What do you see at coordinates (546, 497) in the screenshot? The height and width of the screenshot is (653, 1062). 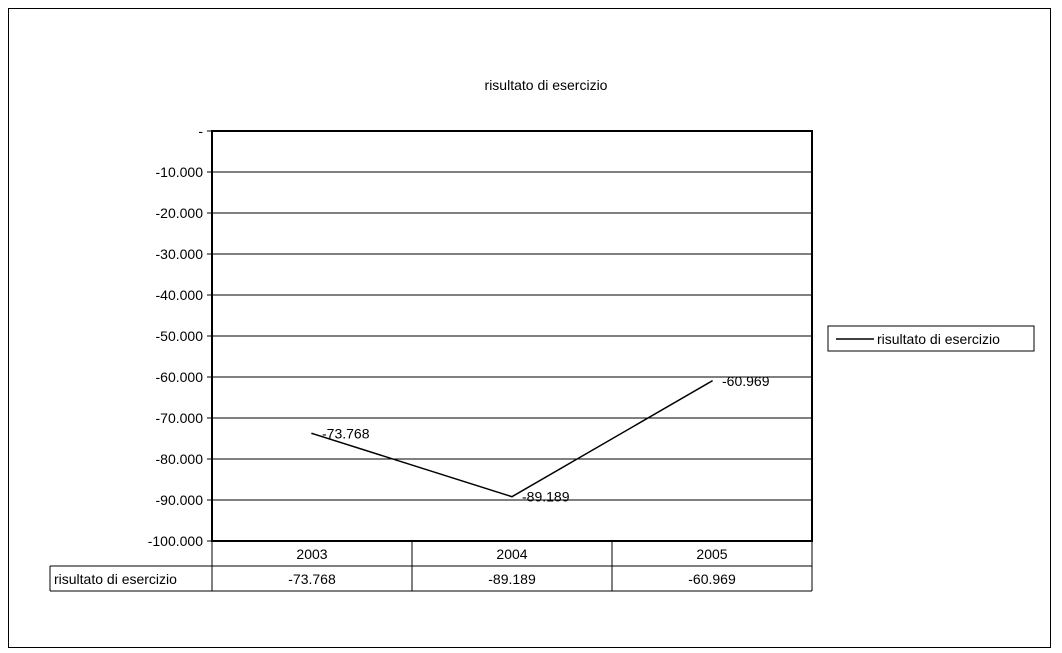 I see `data-label: -89.189` at bounding box center [546, 497].